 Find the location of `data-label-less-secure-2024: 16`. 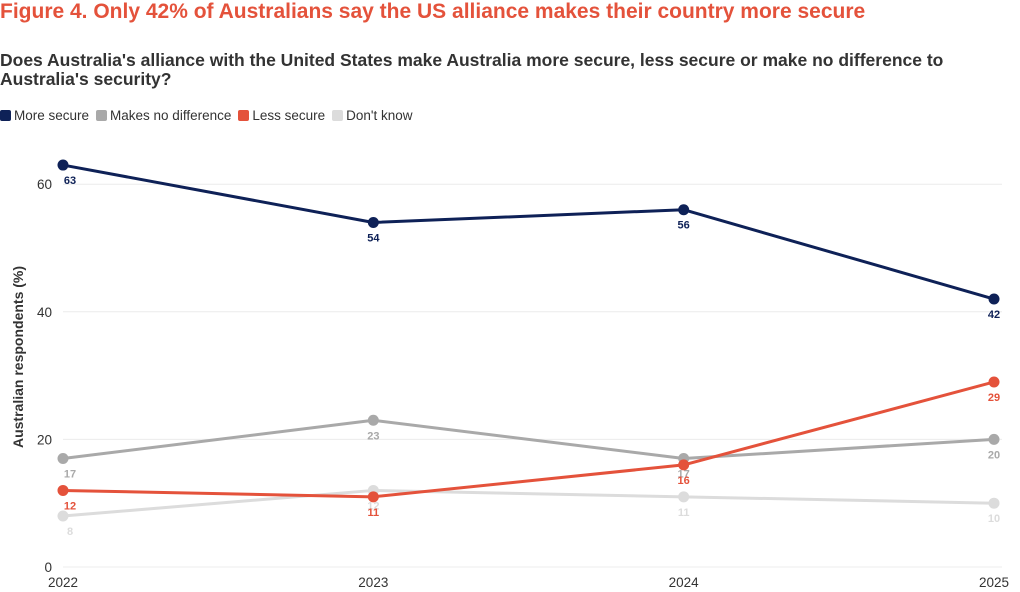

data-label-less-secure-2024: 16 is located at coordinates (684, 481).